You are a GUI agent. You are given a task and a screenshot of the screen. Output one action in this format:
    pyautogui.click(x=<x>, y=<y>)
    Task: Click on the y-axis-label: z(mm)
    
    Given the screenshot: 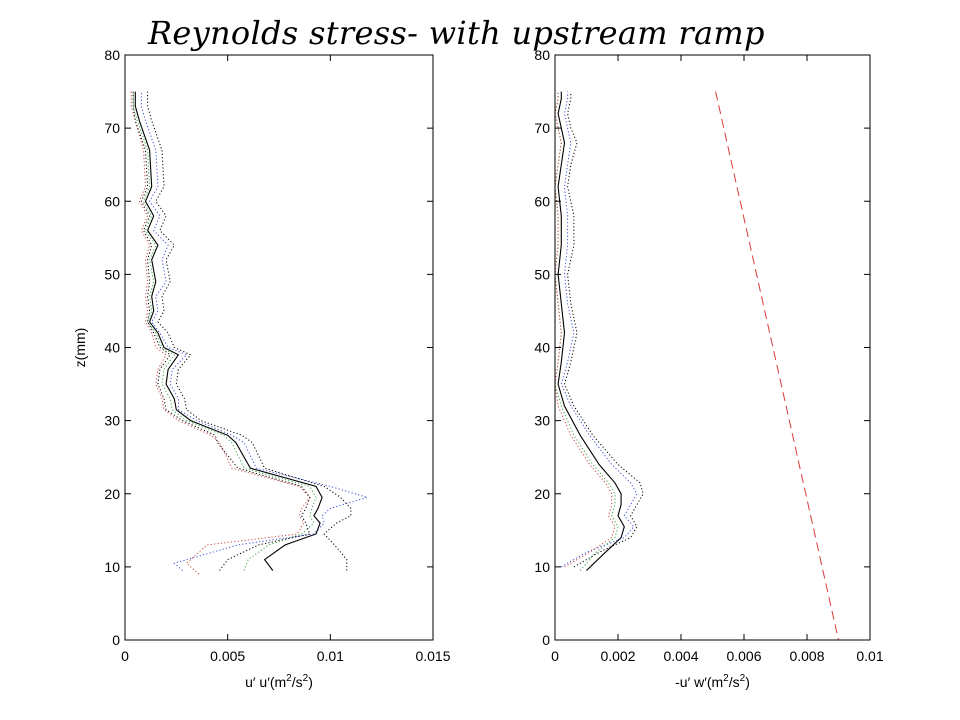 What is the action you would take?
    pyautogui.click(x=80, y=348)
    